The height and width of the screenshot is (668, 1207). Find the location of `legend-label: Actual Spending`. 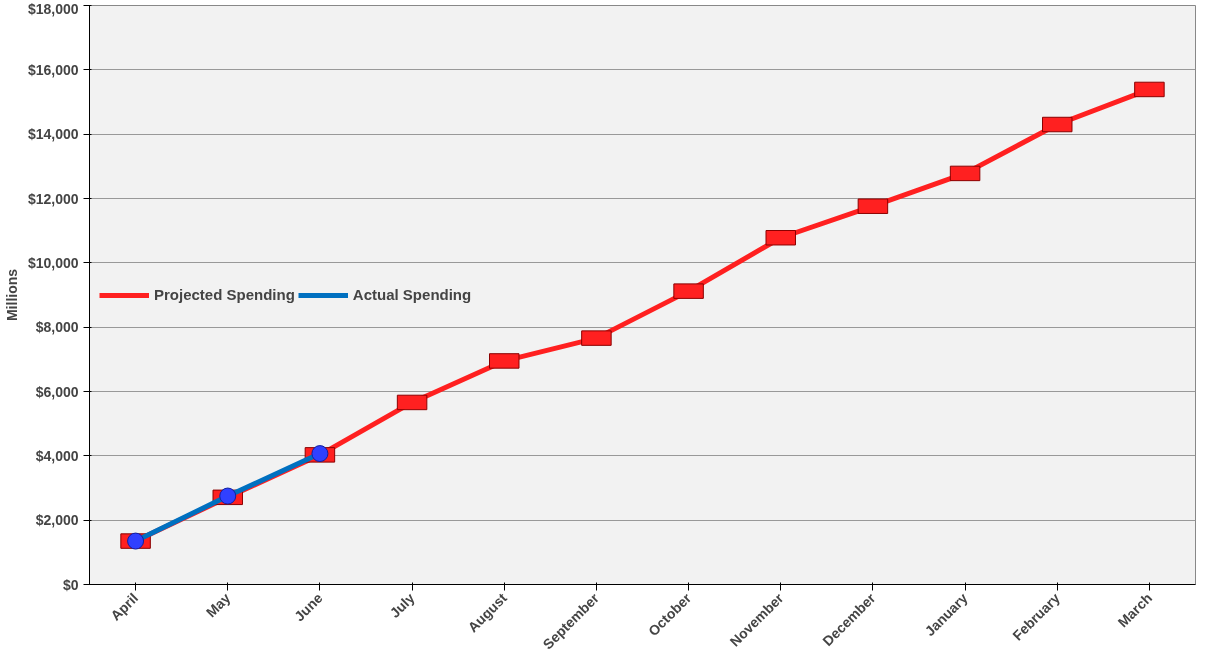

legend-label: Actual Spending is located at coordinates (412, 294).